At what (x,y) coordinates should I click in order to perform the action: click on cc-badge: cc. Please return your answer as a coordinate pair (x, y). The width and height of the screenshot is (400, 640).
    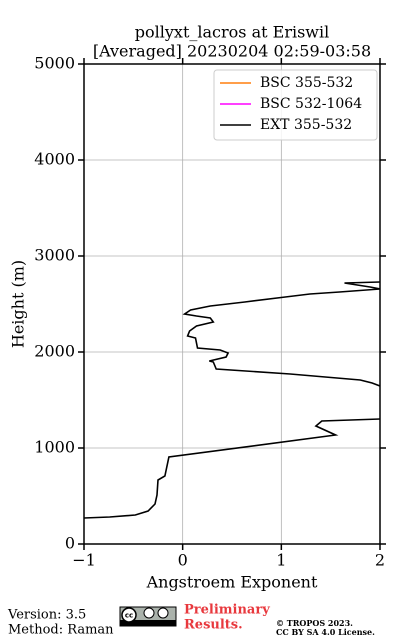
    Looking at the image, I should click on (148, 616).